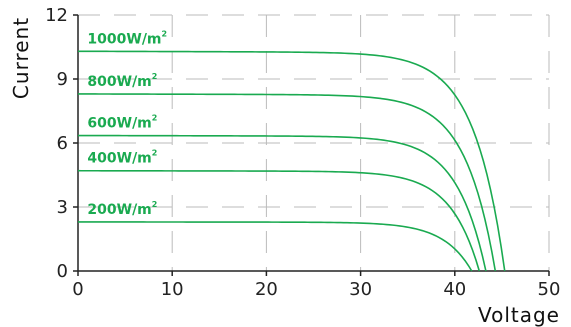 The image size is (571, 327). What do you see at coordinates (56, 15) in the screenshot?
I see `y-tick-label: 12` at bounding box center [56, 15].